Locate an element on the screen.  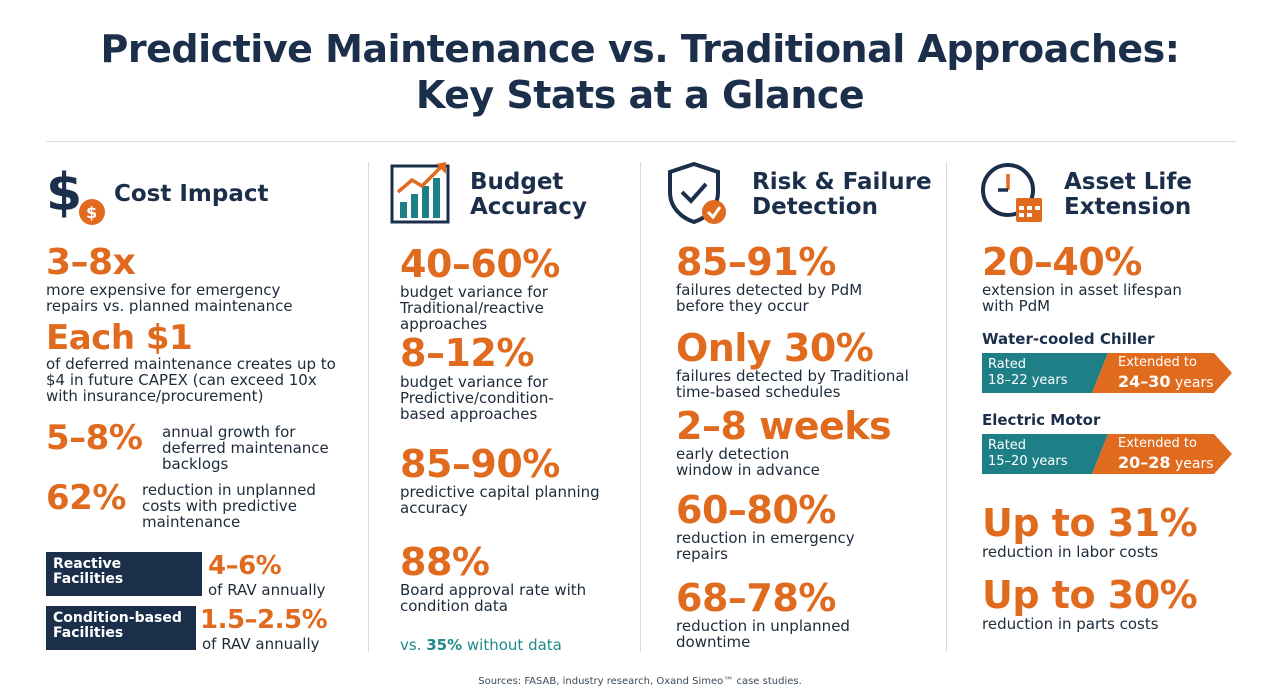
shield-check-icon is located at coordinates (697, 193).